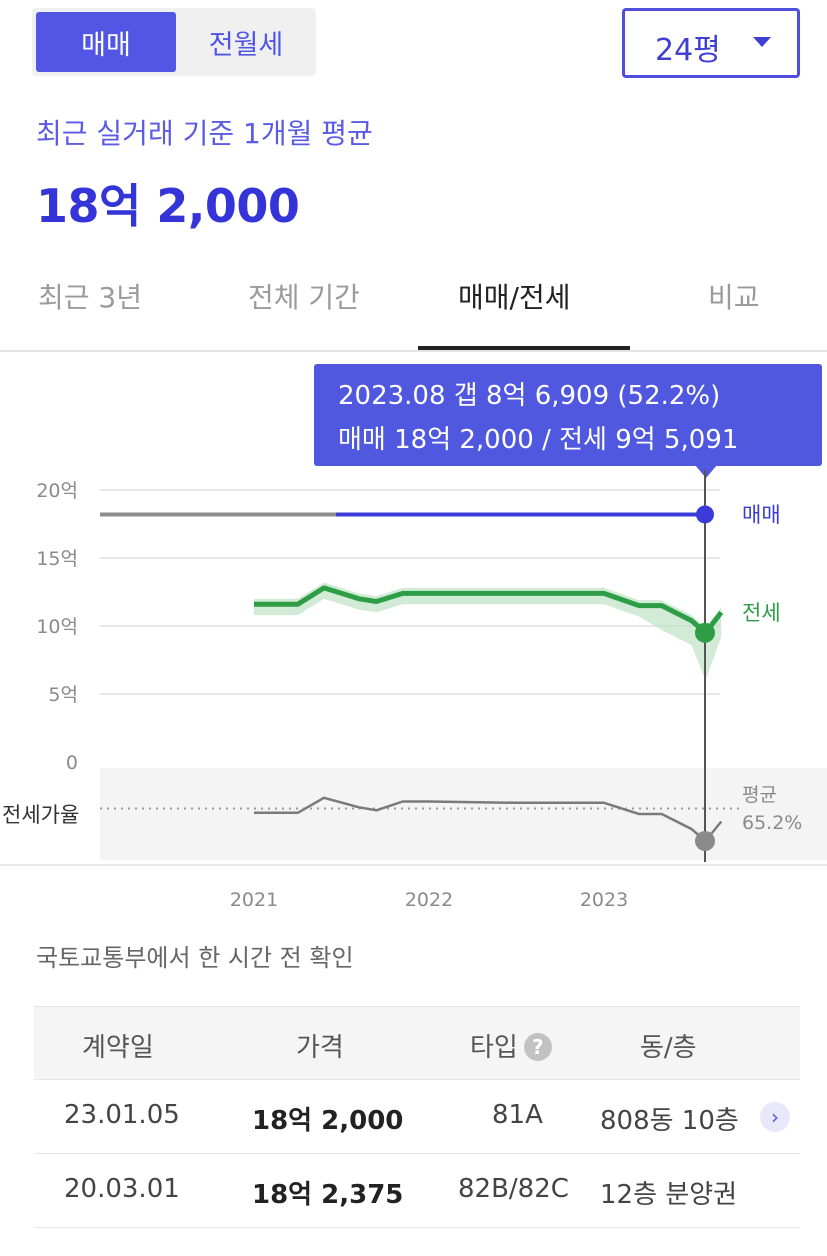 This screenshot has width=827, height=1256. What do you see at coordinates (761, 515) in the screenshot?
I see `legend-sale-label: 매매` at bounding box center [761, 515].